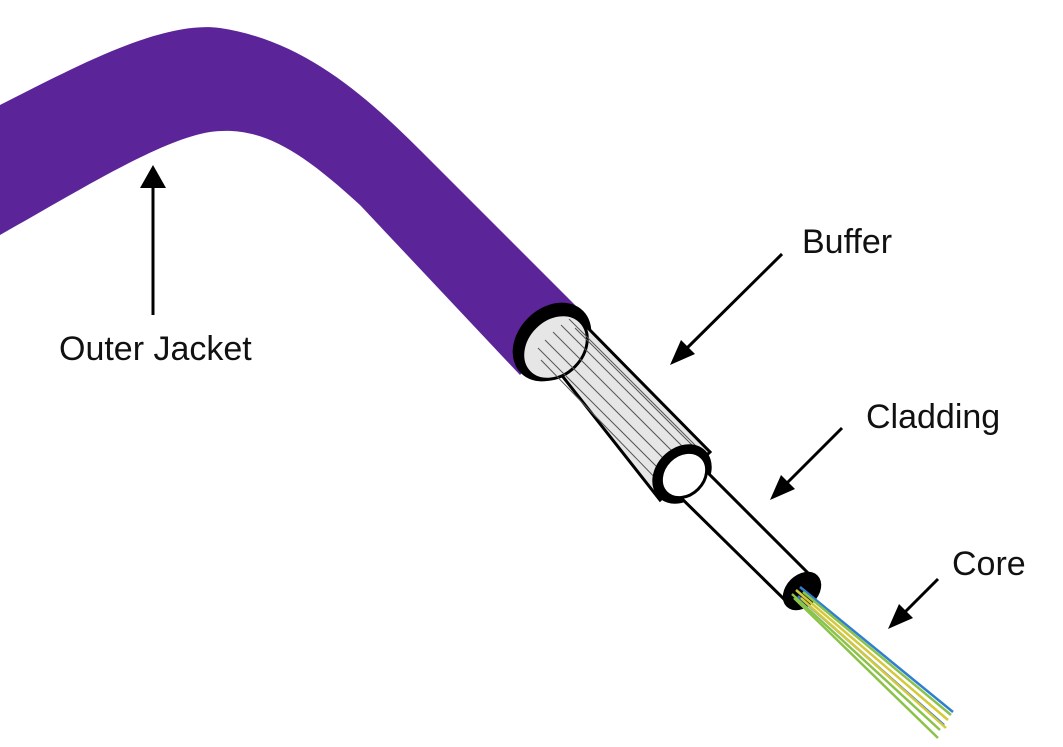 The height and width of the screenshot is (747, 1063). I want to click on outer-jacket-label: Outer Jacket, so click(155, 349).